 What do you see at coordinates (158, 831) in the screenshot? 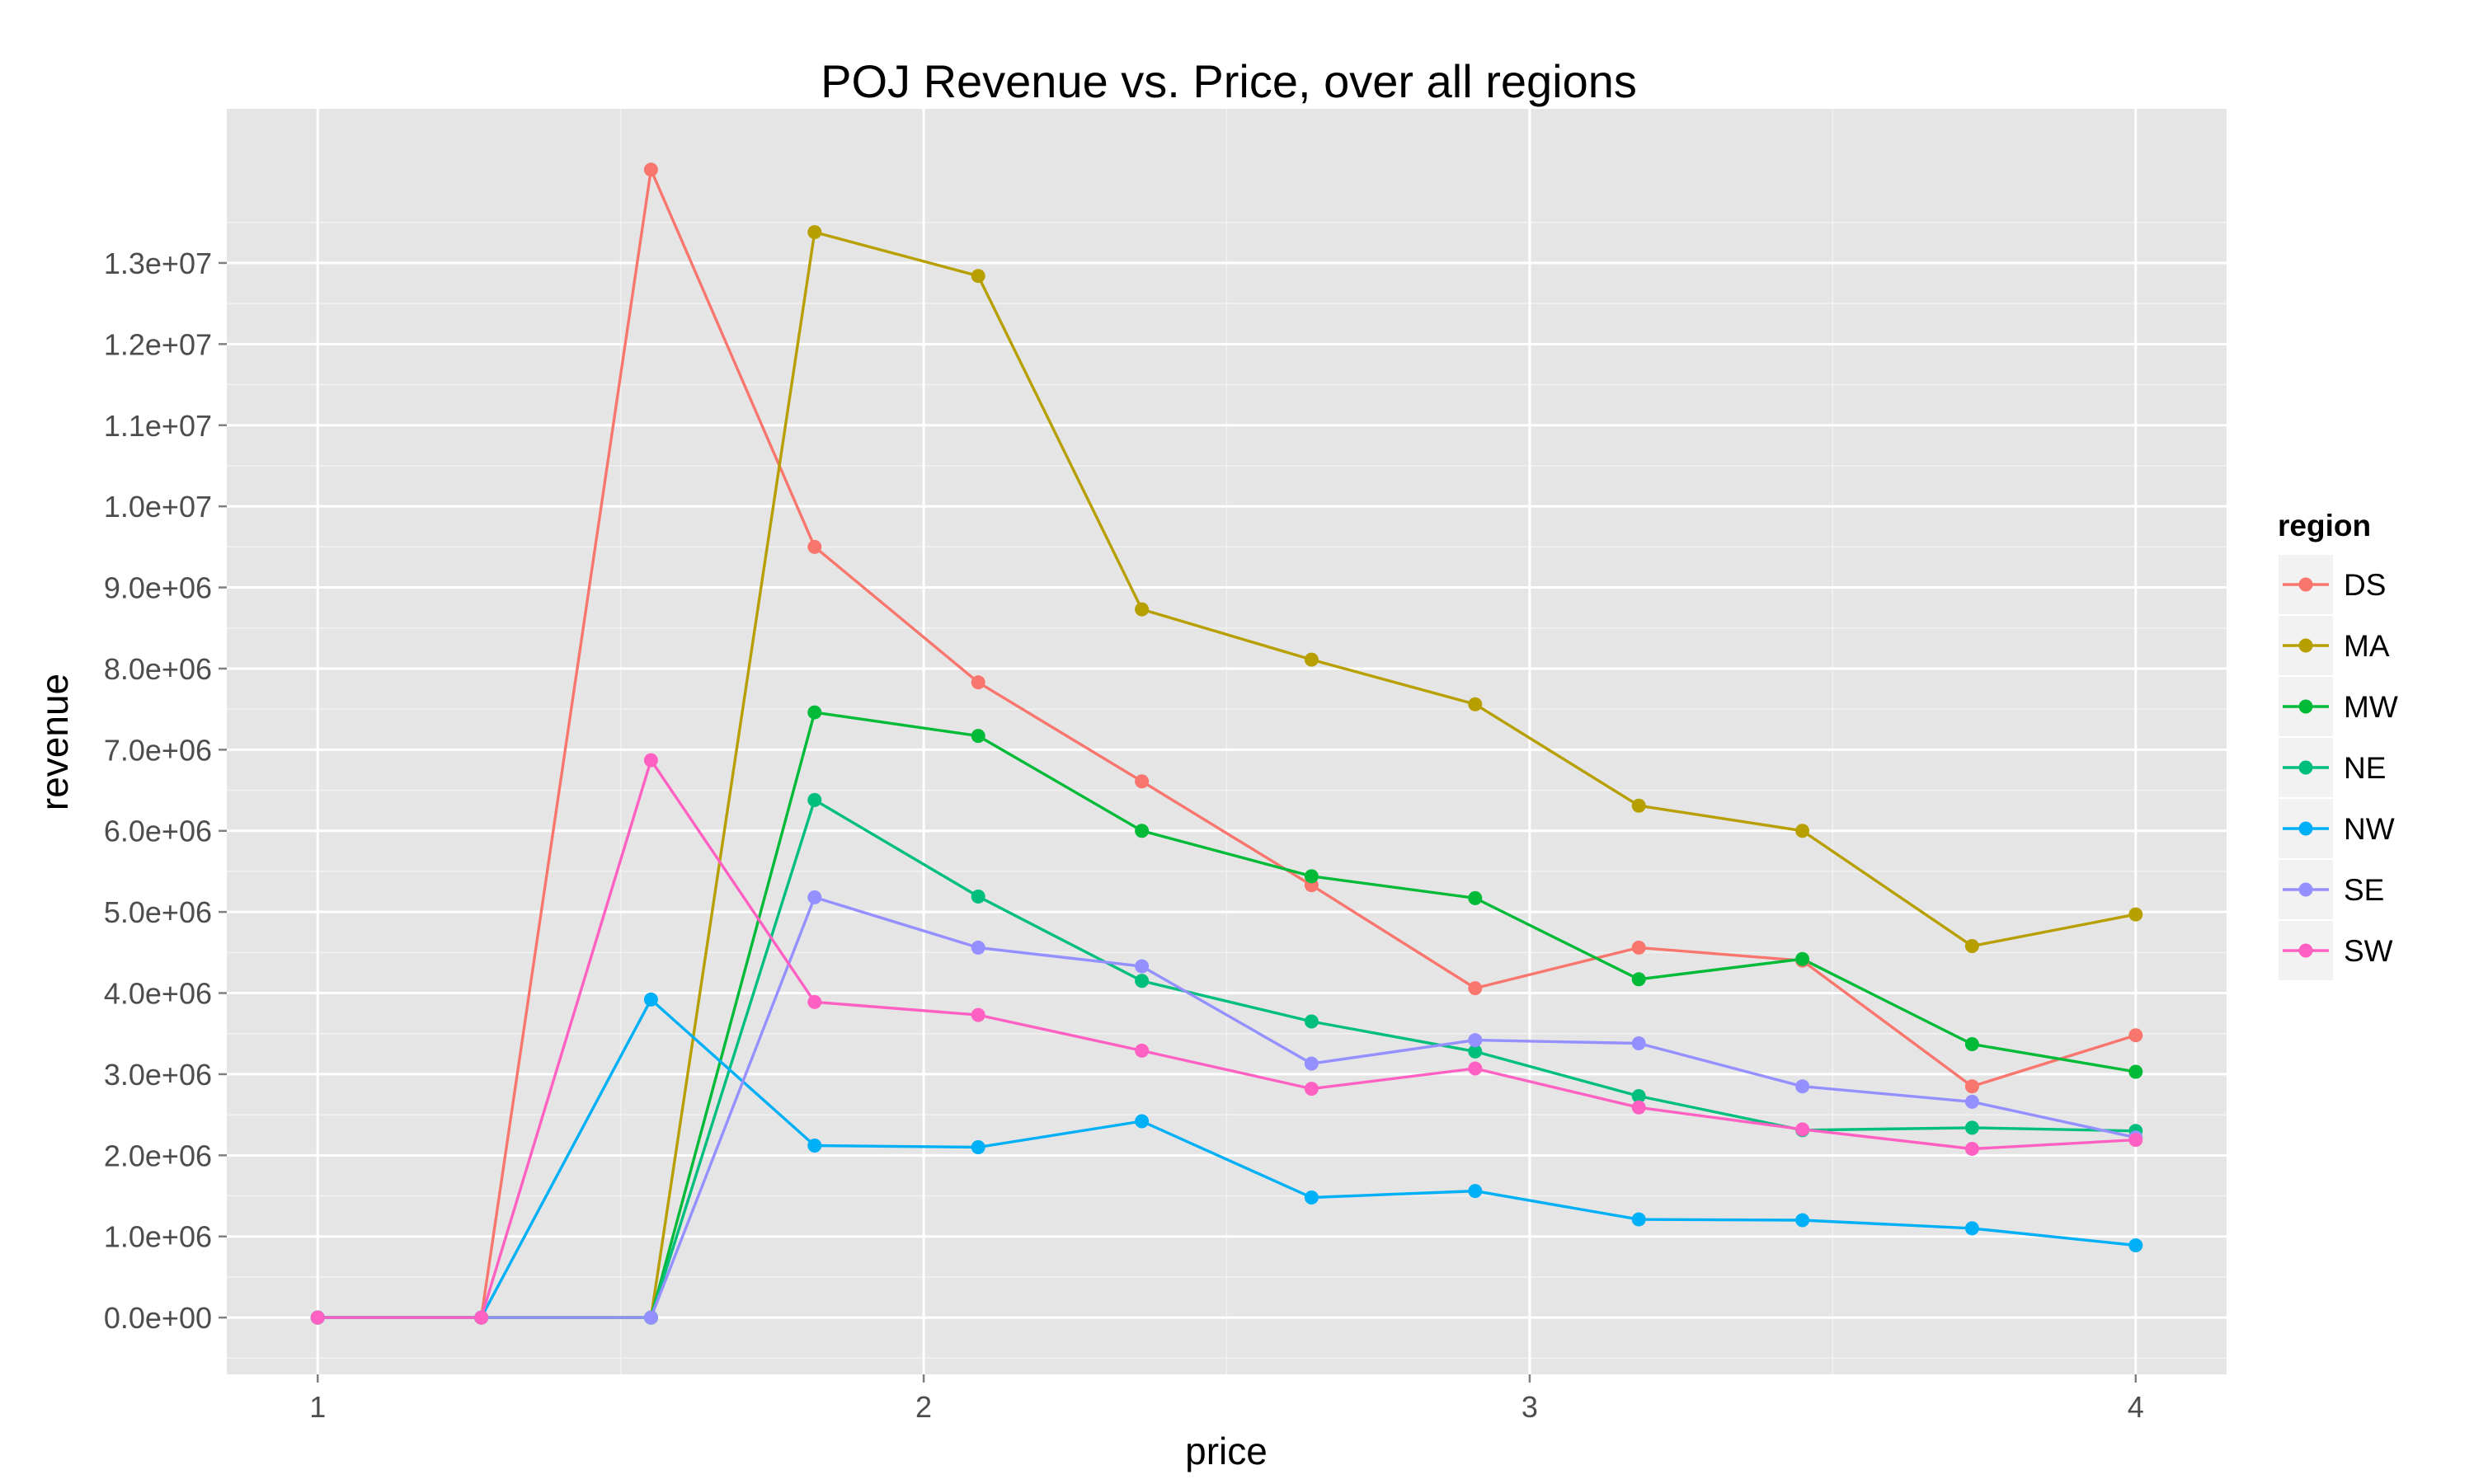
I see `y-tick-label: 6.0e+06` at bounding box center [158, 831].